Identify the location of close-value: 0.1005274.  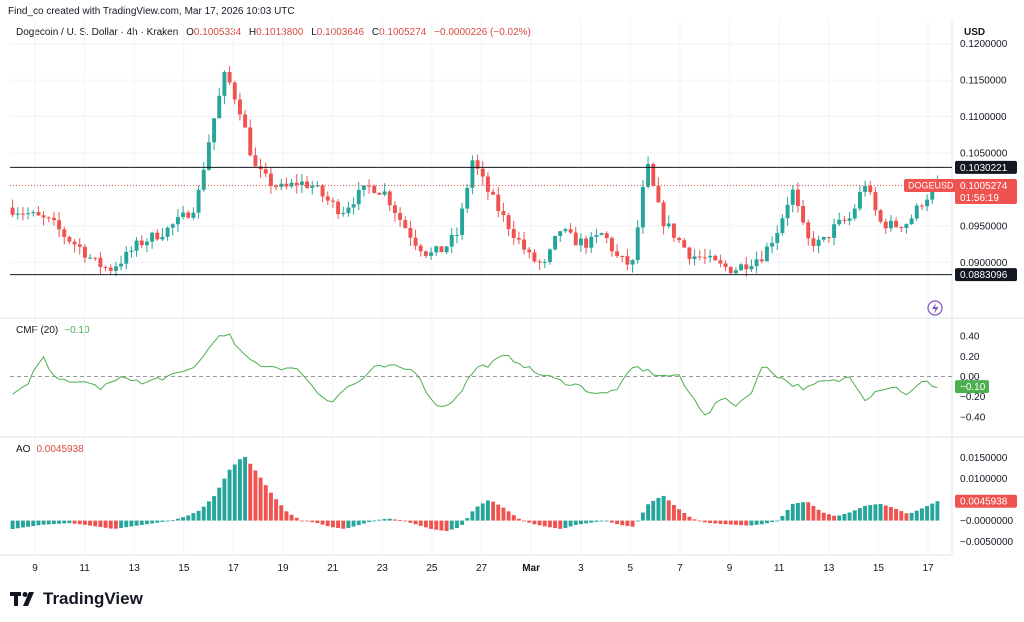
(403, 32).